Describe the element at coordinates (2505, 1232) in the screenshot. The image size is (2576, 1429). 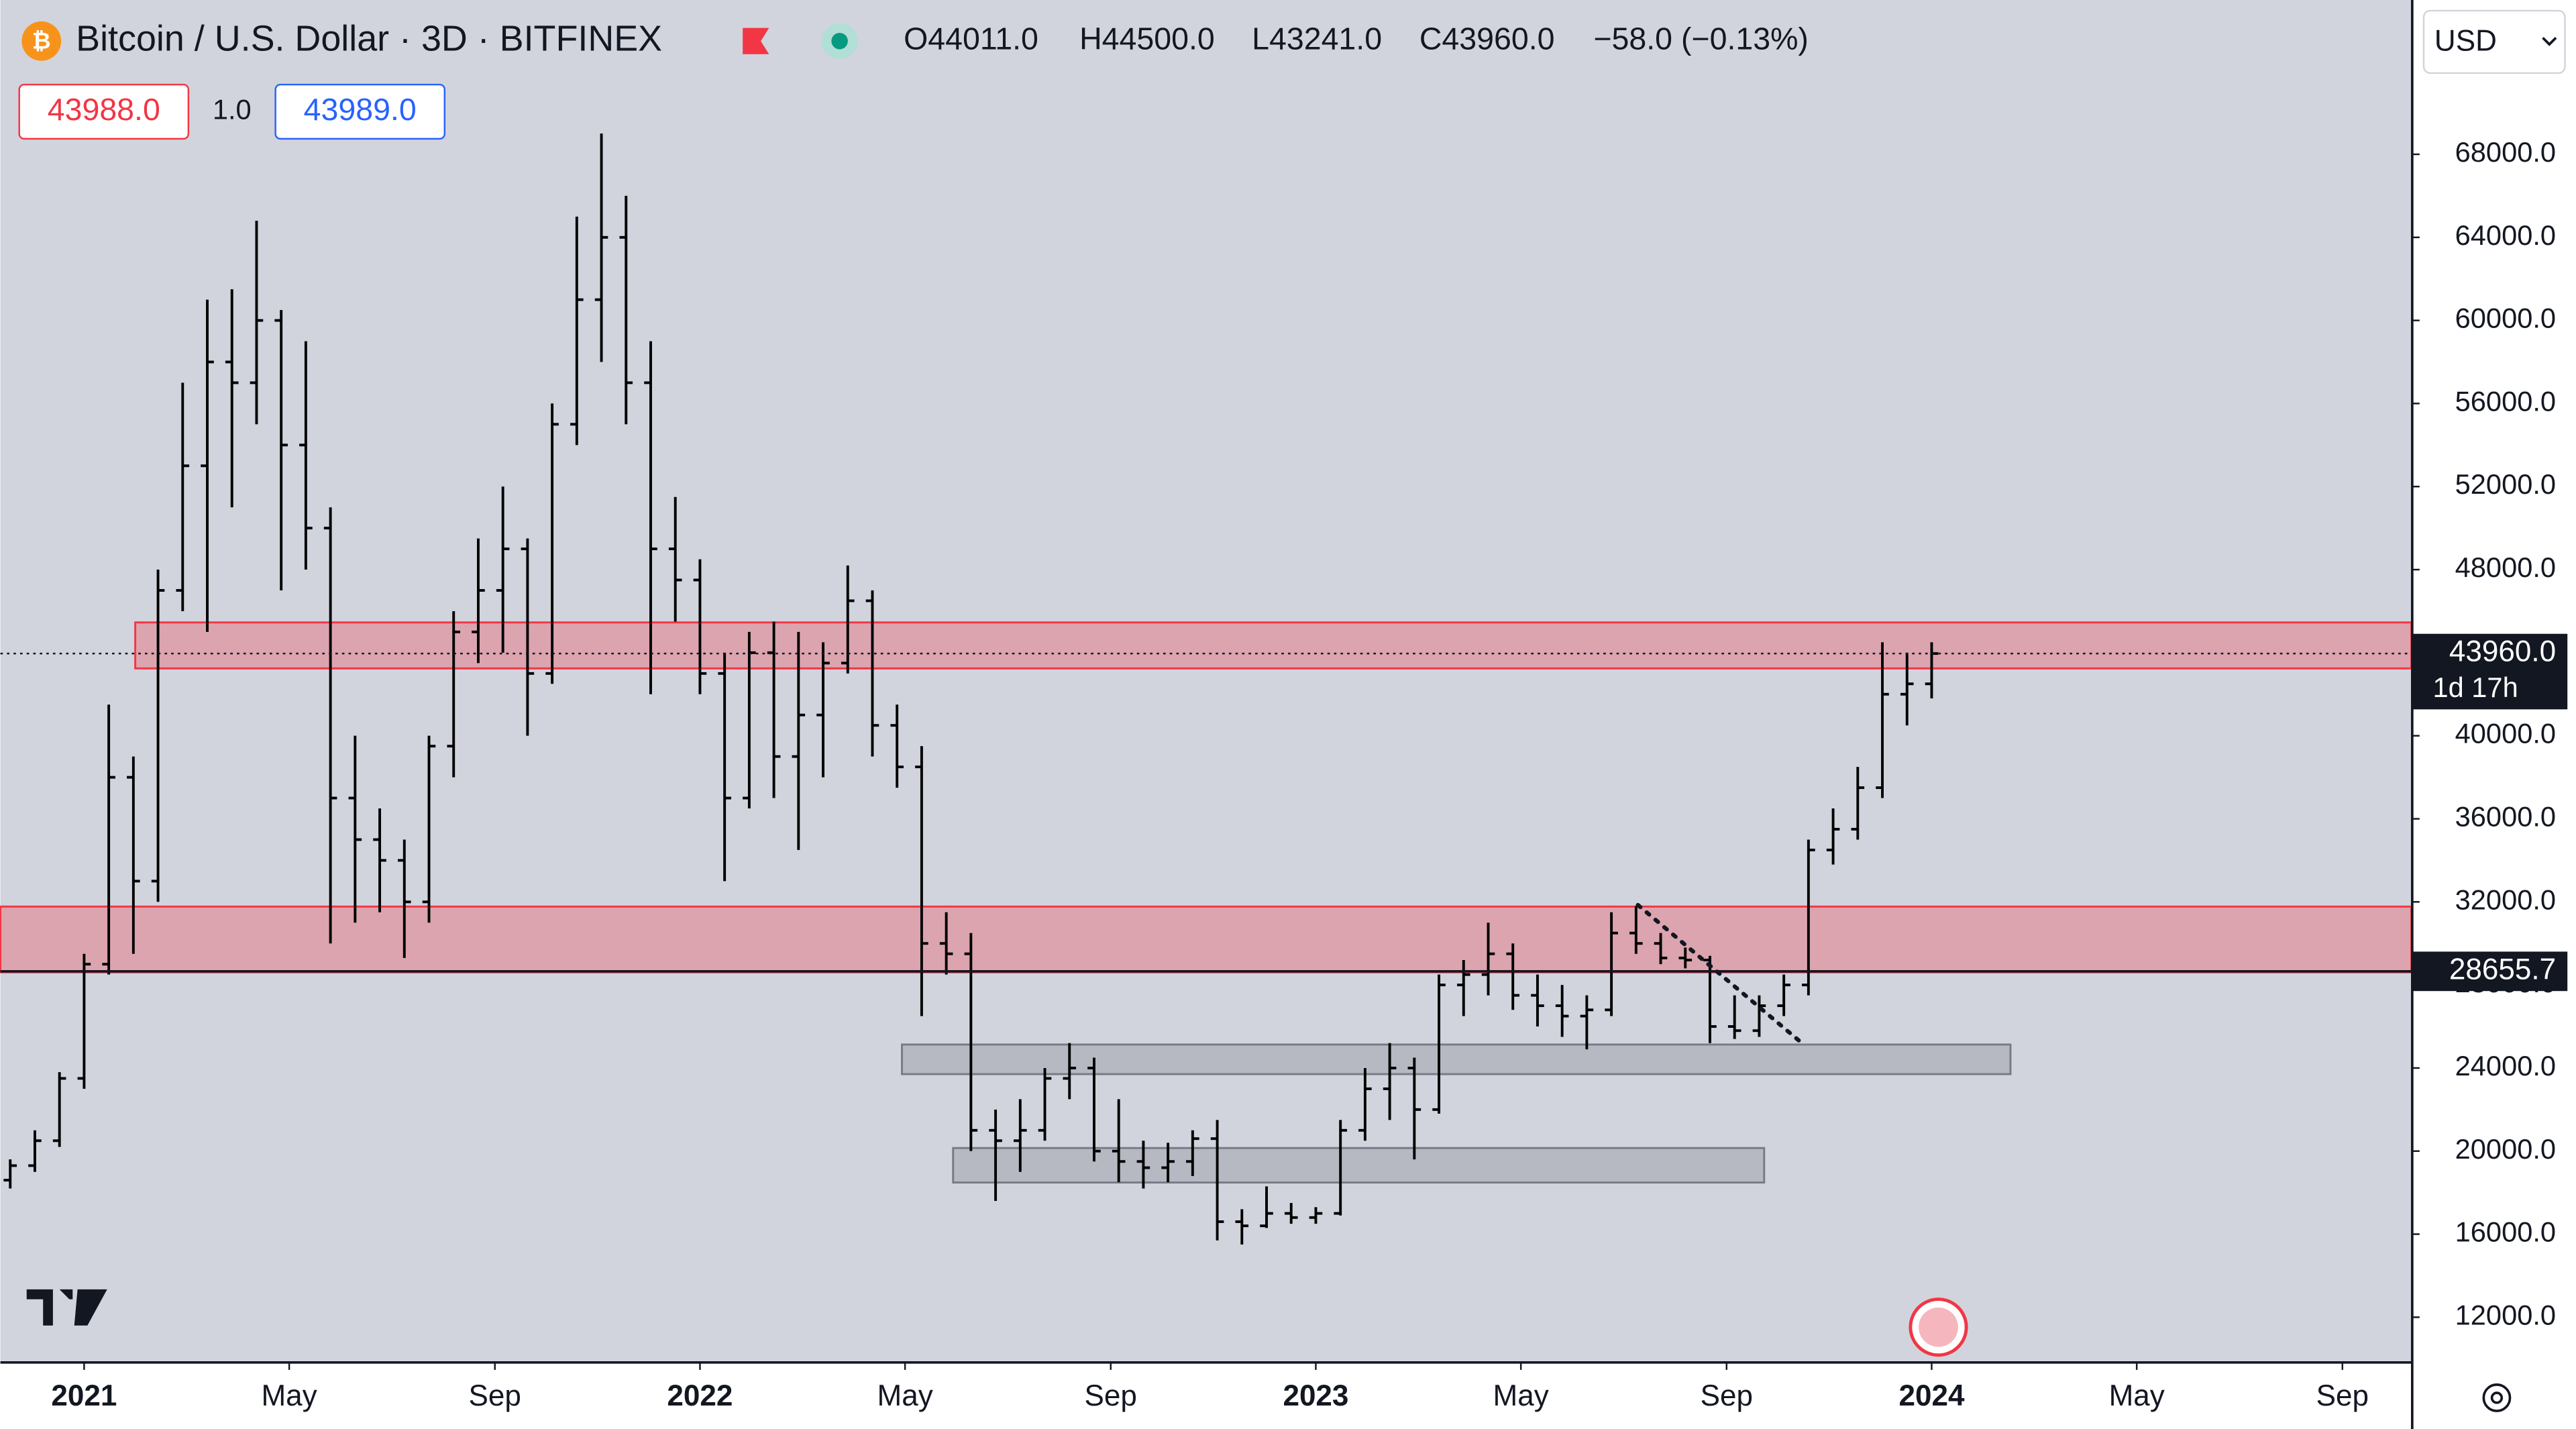
I see `y-tick-label: 16000.0` at that location.